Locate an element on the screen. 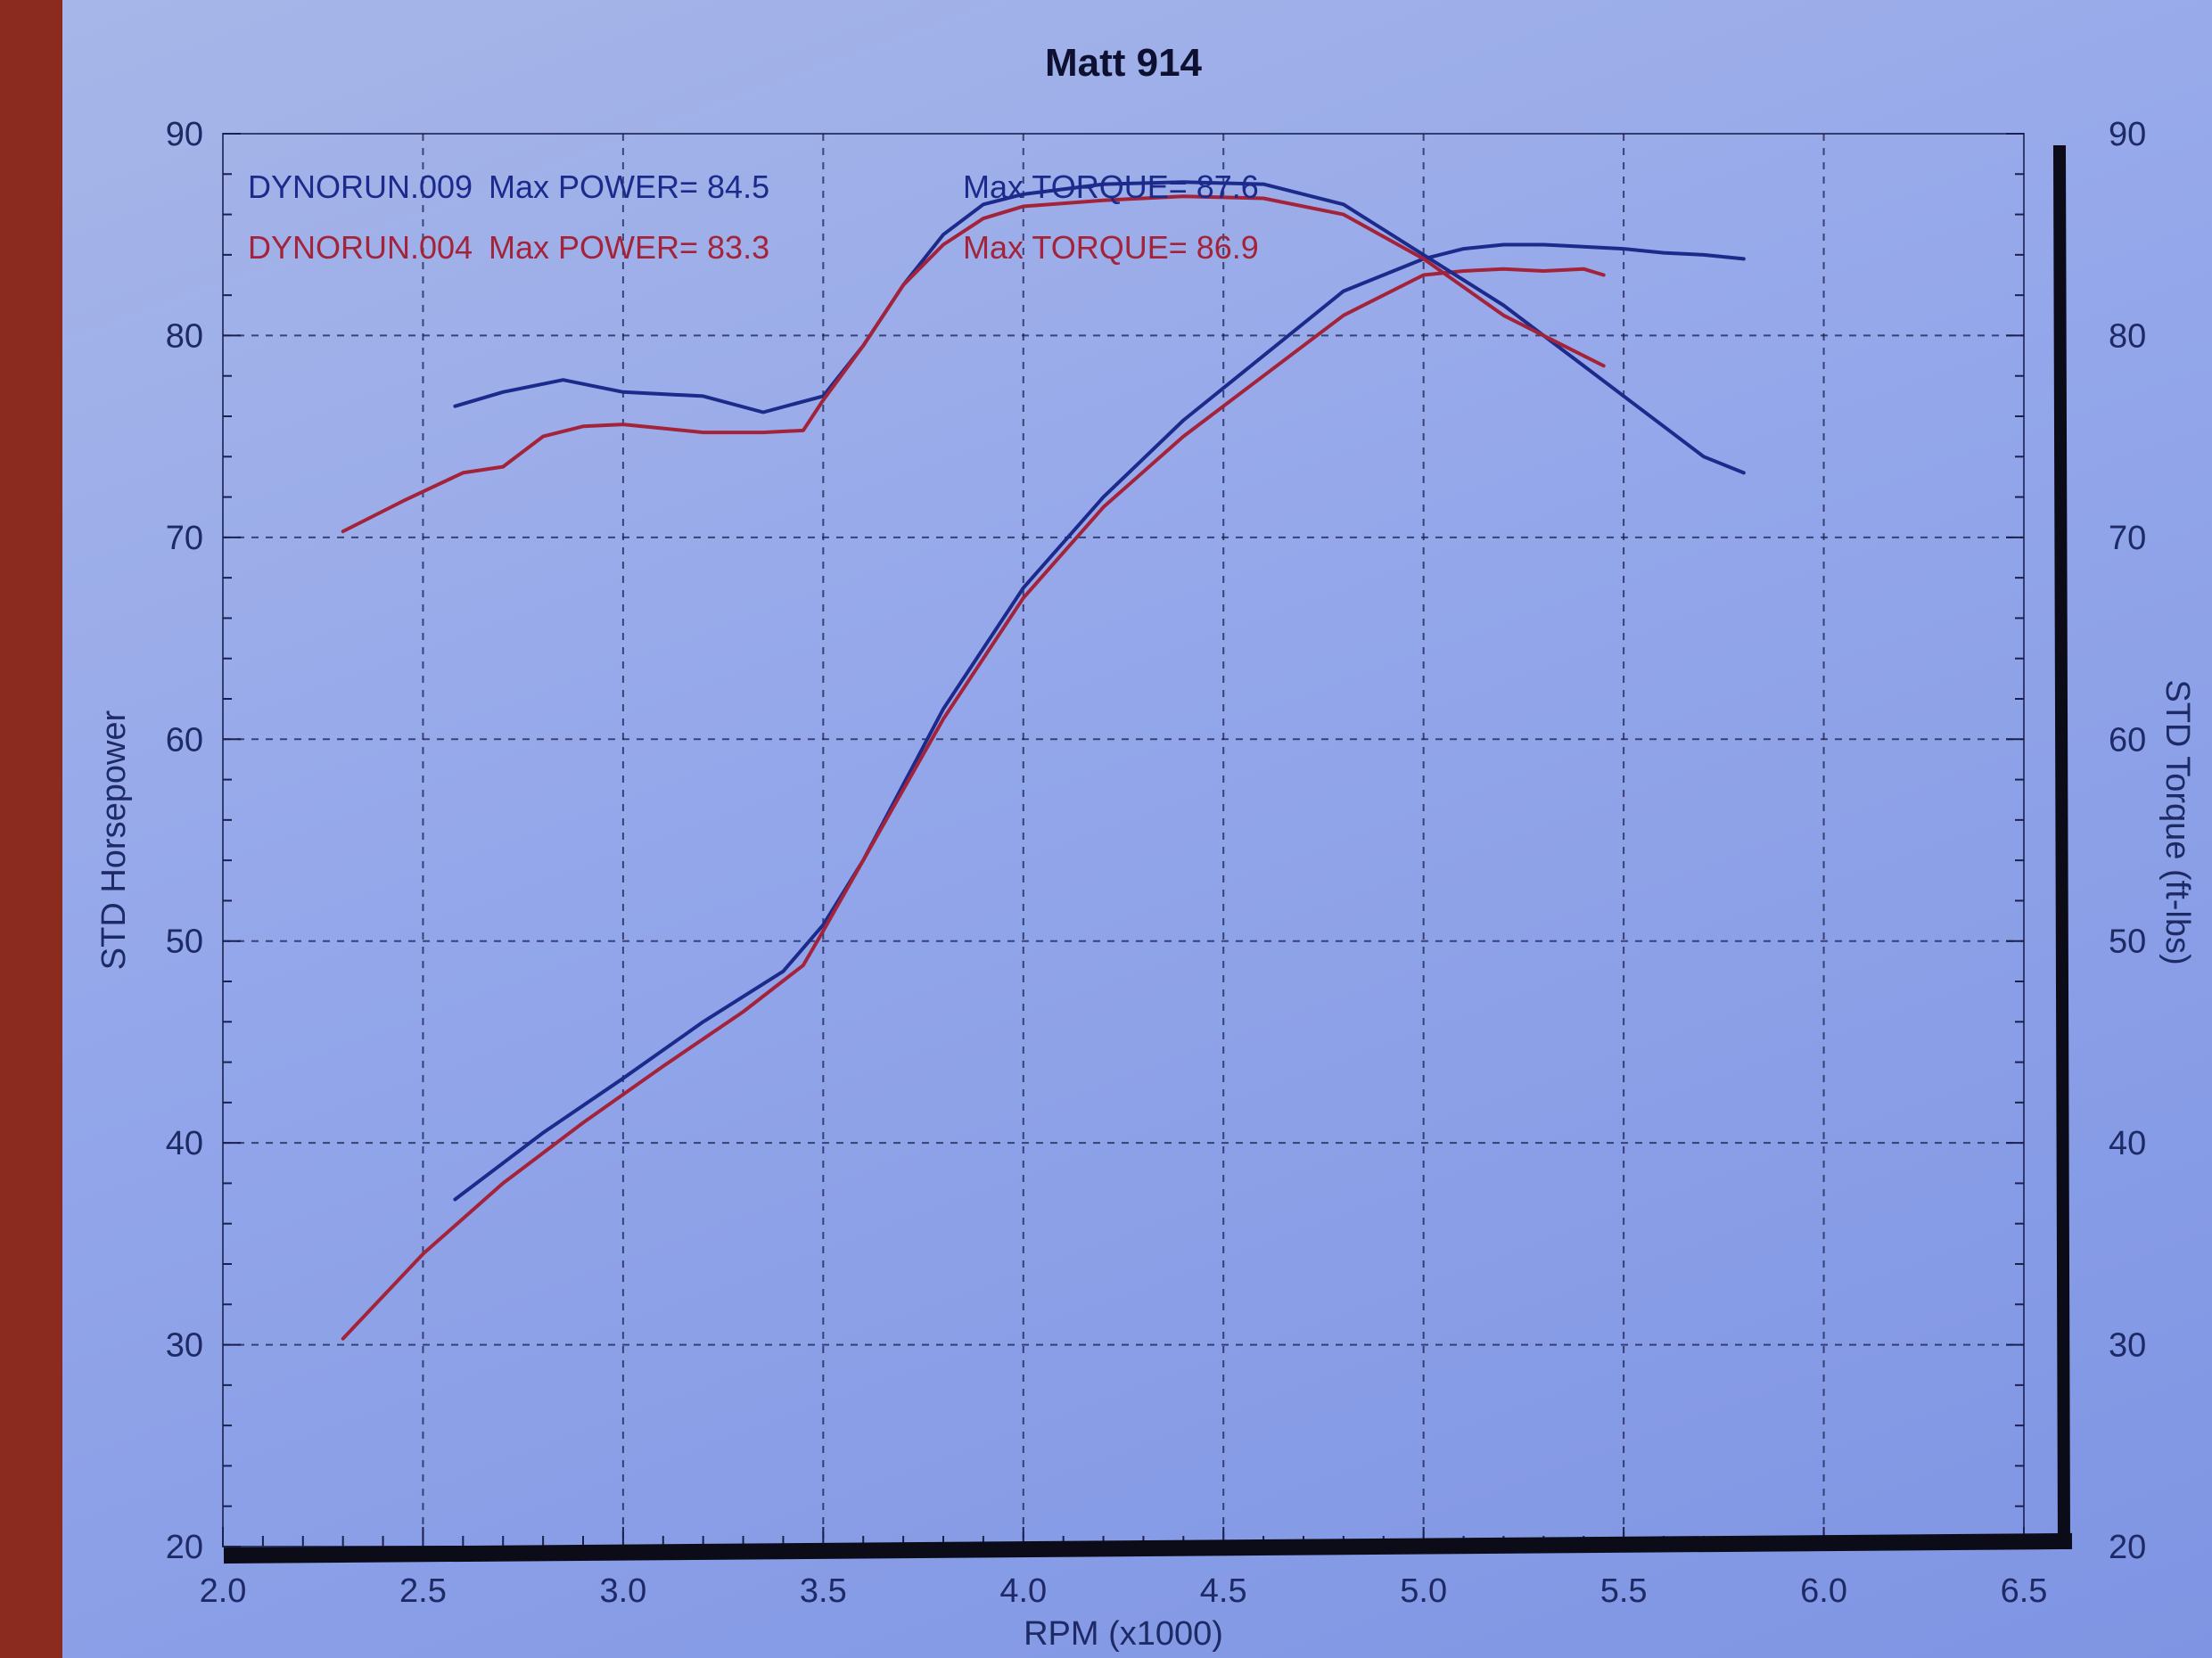 This screenshot has width=2212, height=1658. chart-title: Matt 914 is located at coordinates (1124, 63).